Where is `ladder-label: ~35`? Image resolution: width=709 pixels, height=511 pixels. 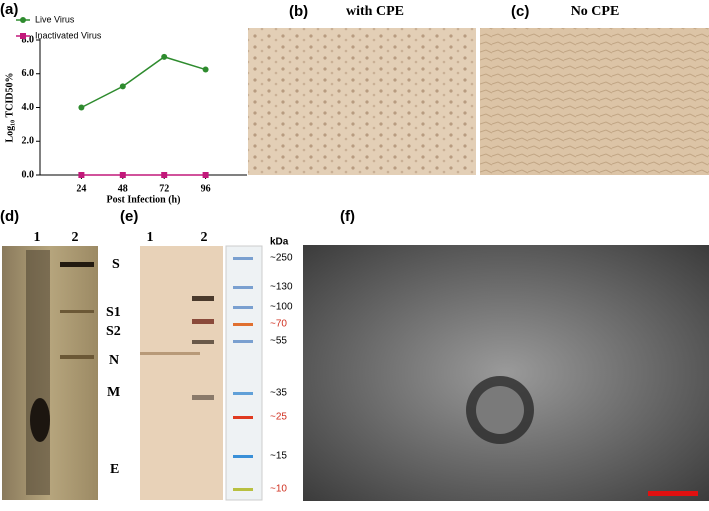 ladder-label: ~35 is located at coordinates (278, 393).